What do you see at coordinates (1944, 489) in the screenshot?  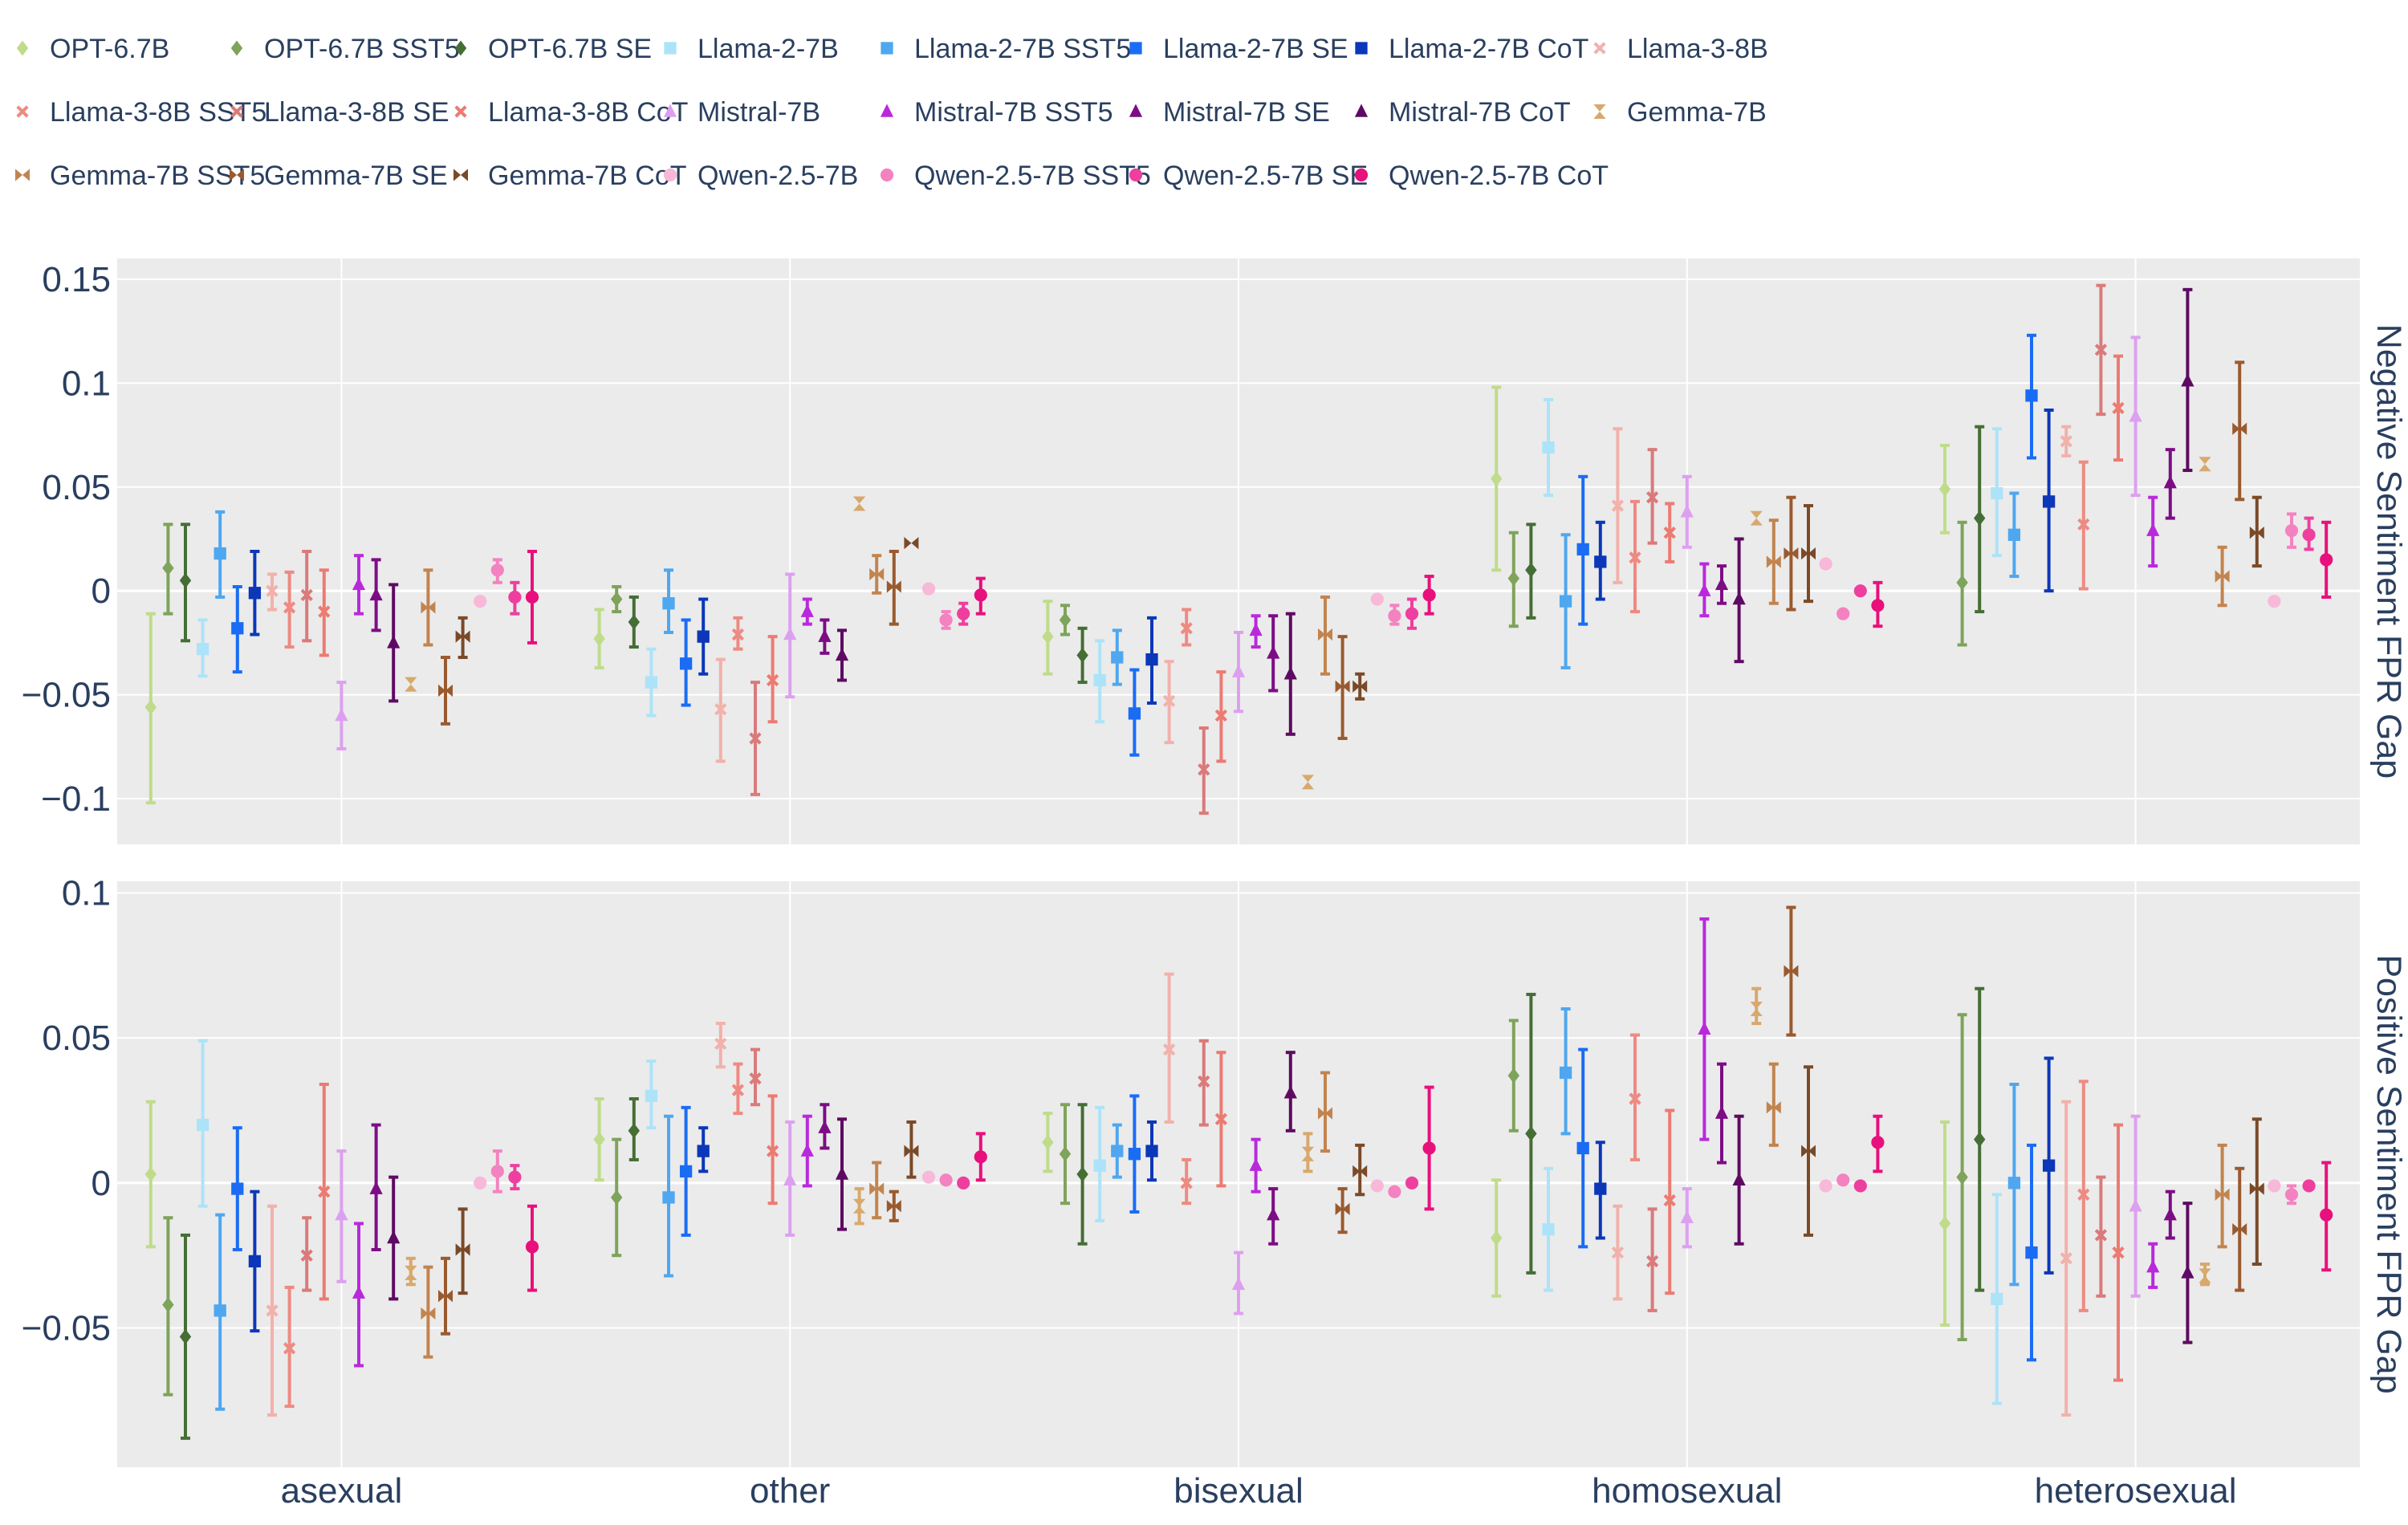 I see `point-opt-6-7b-heterosexual` at bounding box center [1944, 489].